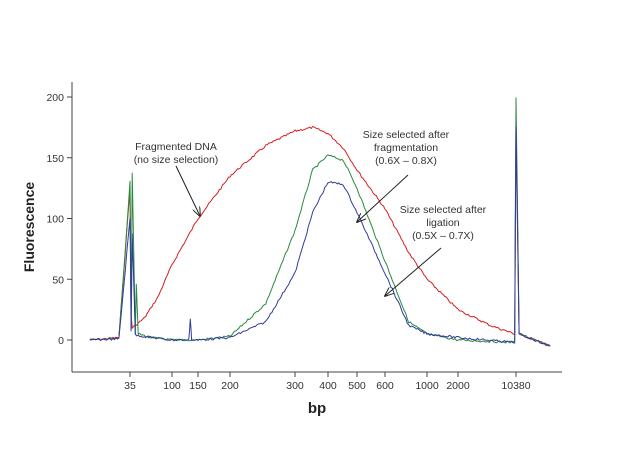  I want to click on x-tick-label: 600, so click(385, 386).